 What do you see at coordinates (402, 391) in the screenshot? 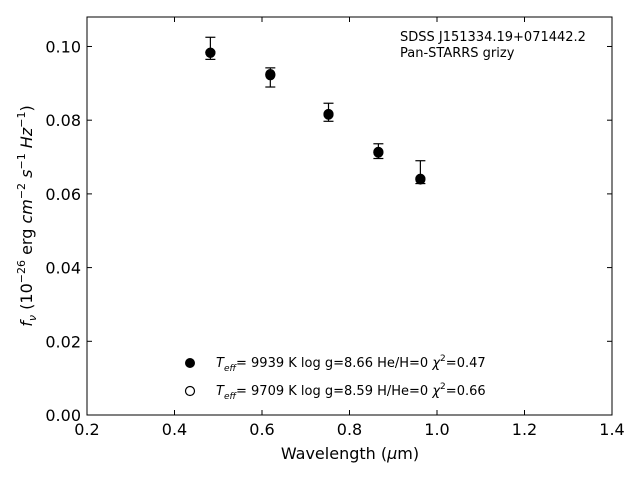
I see `legend-comp-2: H/He=0` at bounding box center [402, 391].